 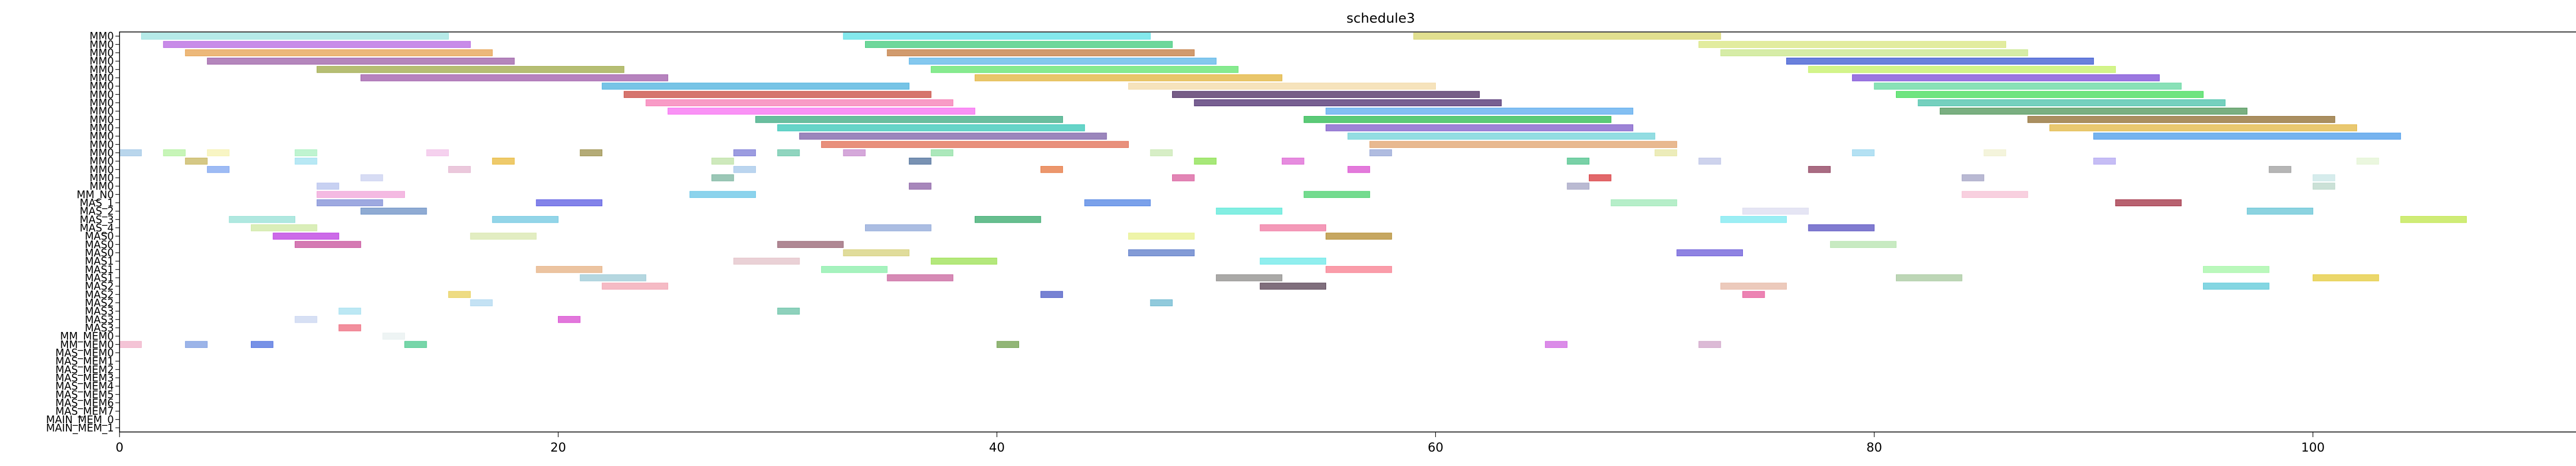 I want to click on y-tick-label: MM_N0, so click(x=95, y=194).